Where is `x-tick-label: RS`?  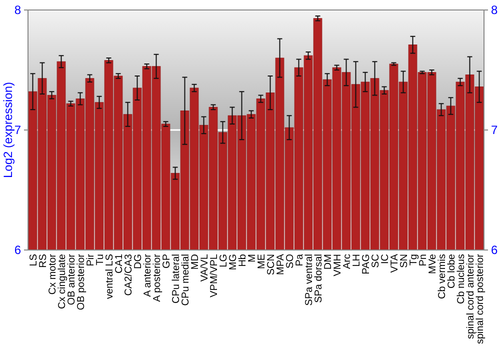
x-tick-label: RS is located at coordinates (43, 261).